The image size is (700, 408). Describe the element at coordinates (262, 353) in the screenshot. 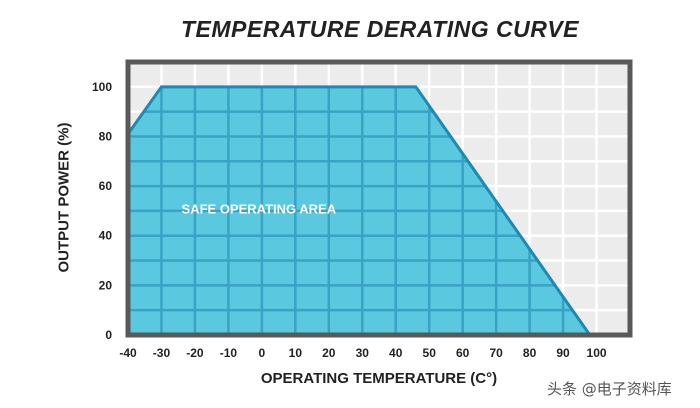

I see `x-tick-label: 0` at that location.